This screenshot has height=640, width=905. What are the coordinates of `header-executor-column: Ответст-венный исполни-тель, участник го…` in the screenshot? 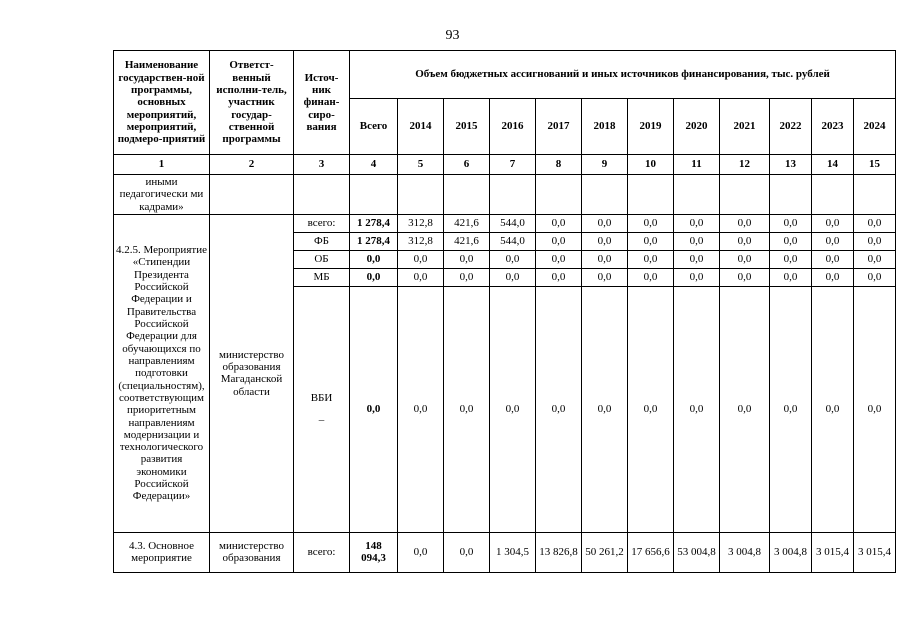 It's located at (251, 102).